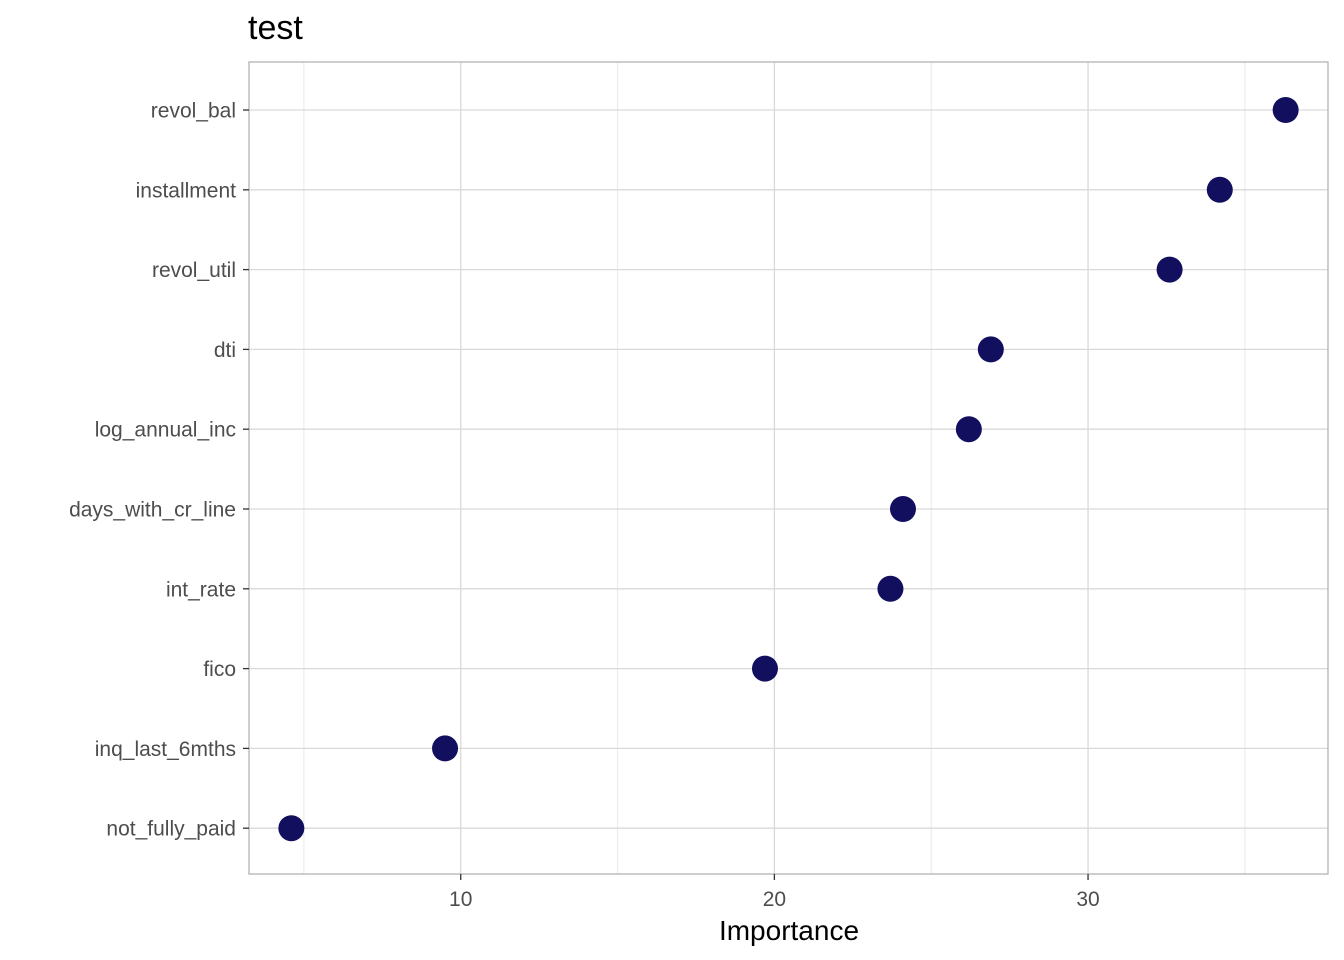 The image size is (1344, 960). I want to click on y-tick-label: log_annual_inc, so click(165, 430).